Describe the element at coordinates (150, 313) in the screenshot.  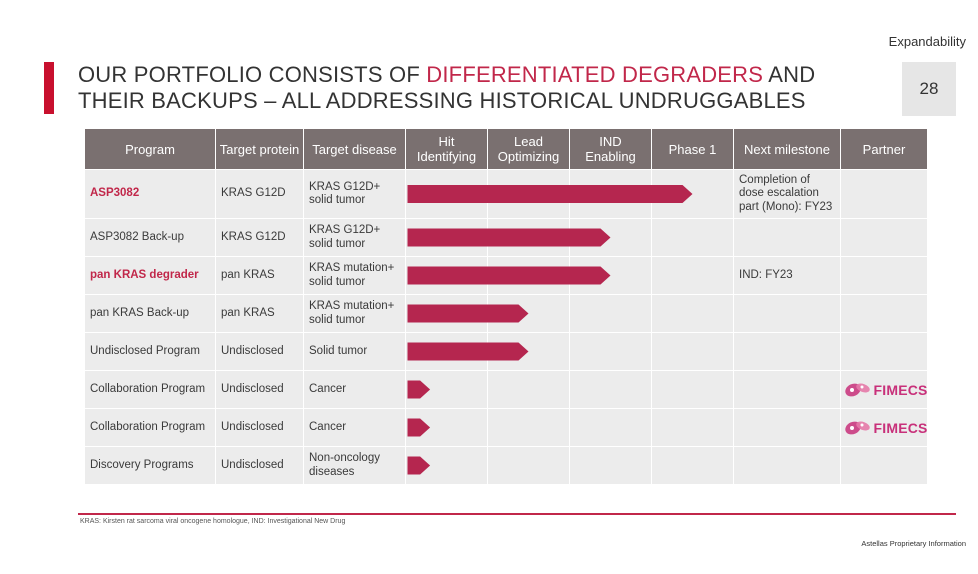
I see `program-name: pan KRAS Back-up` at that location.